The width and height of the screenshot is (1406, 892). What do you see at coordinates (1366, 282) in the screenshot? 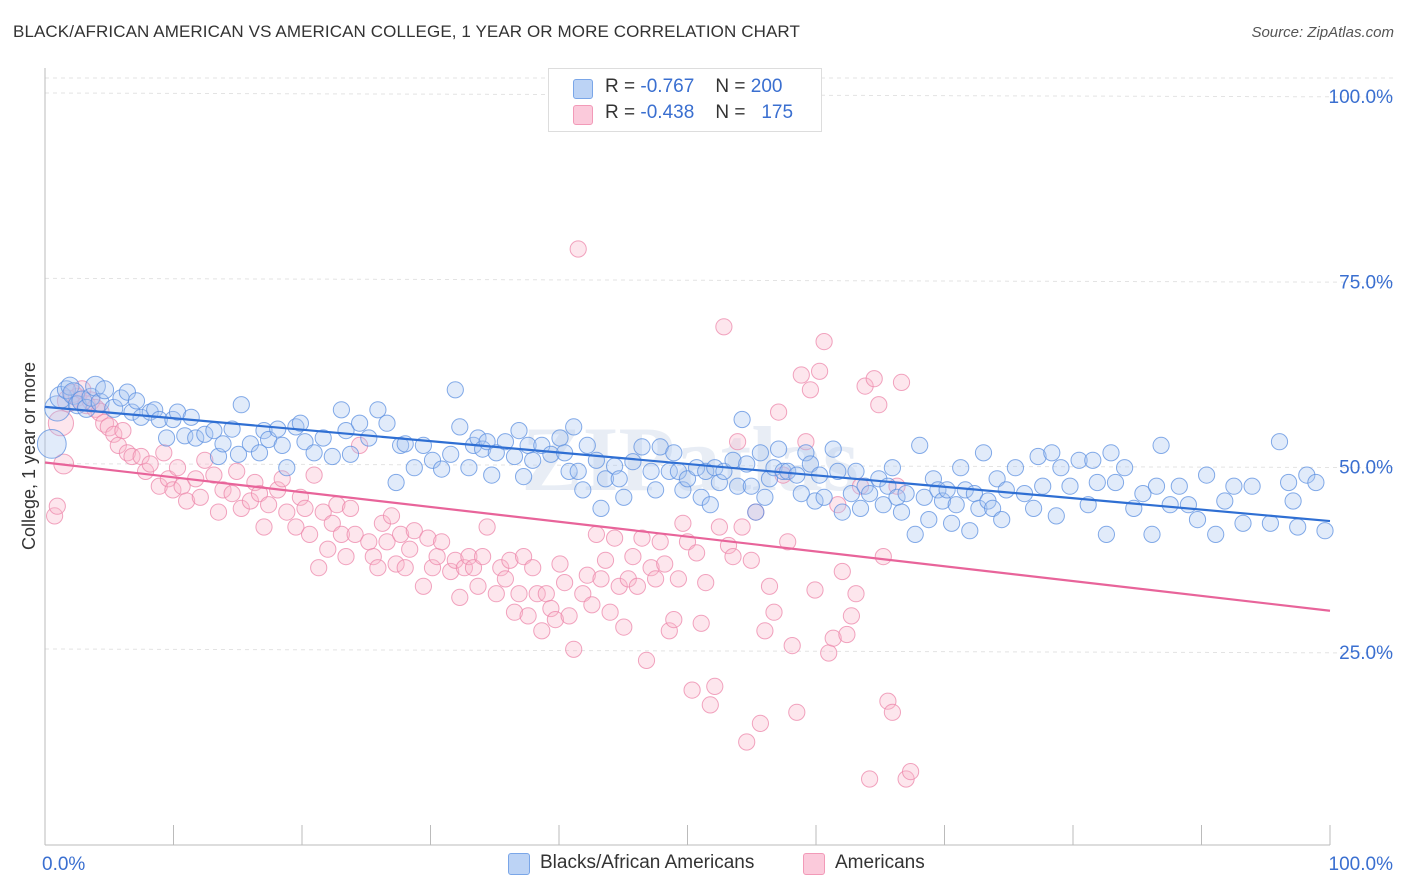
I see `y-tick-label: 75.0%` at bounding box center [1366, 282].